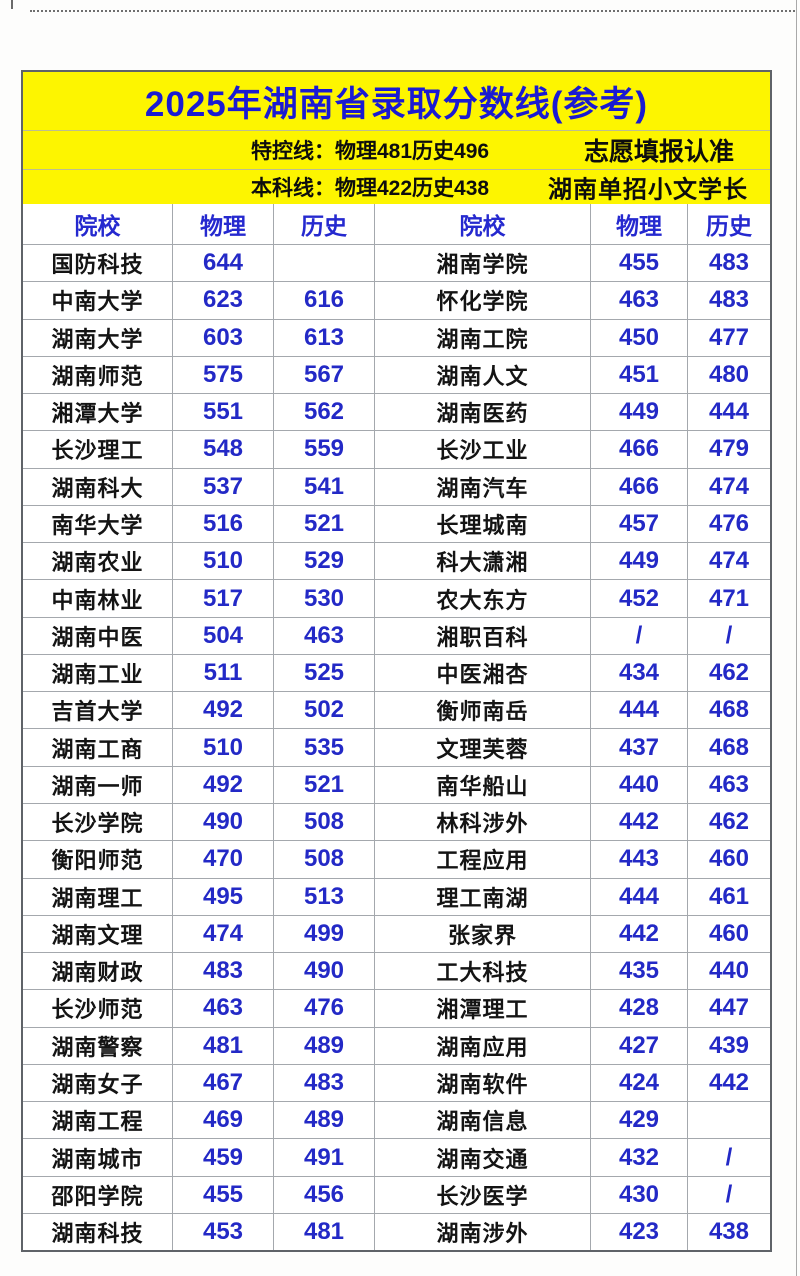  Describe the element at coordinates (323, 337) in the screenshot. I see `score-value: 613` at that location.